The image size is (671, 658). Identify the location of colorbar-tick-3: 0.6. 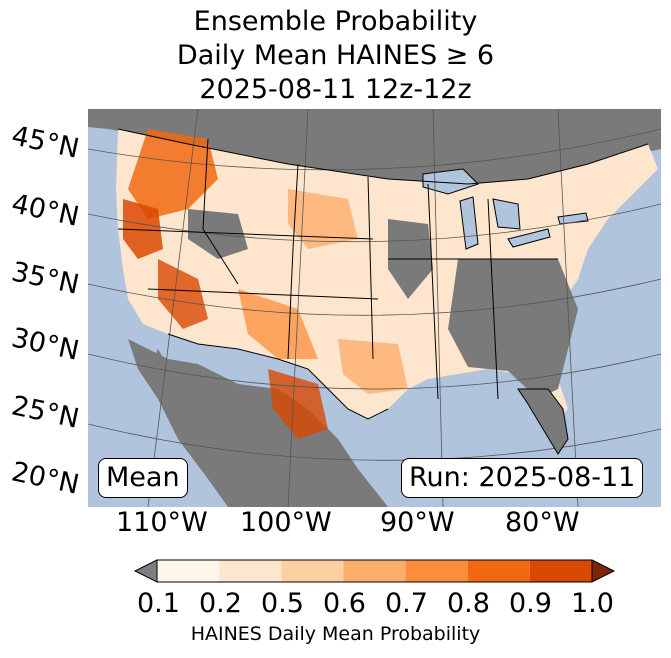
(344, 603).